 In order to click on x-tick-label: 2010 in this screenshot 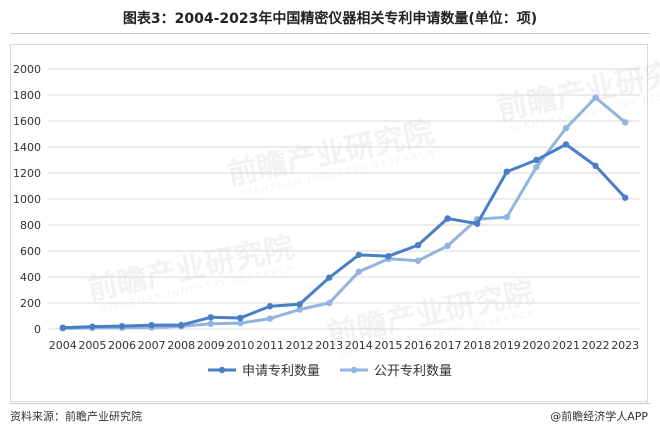, I will do `click(240, 345)`.